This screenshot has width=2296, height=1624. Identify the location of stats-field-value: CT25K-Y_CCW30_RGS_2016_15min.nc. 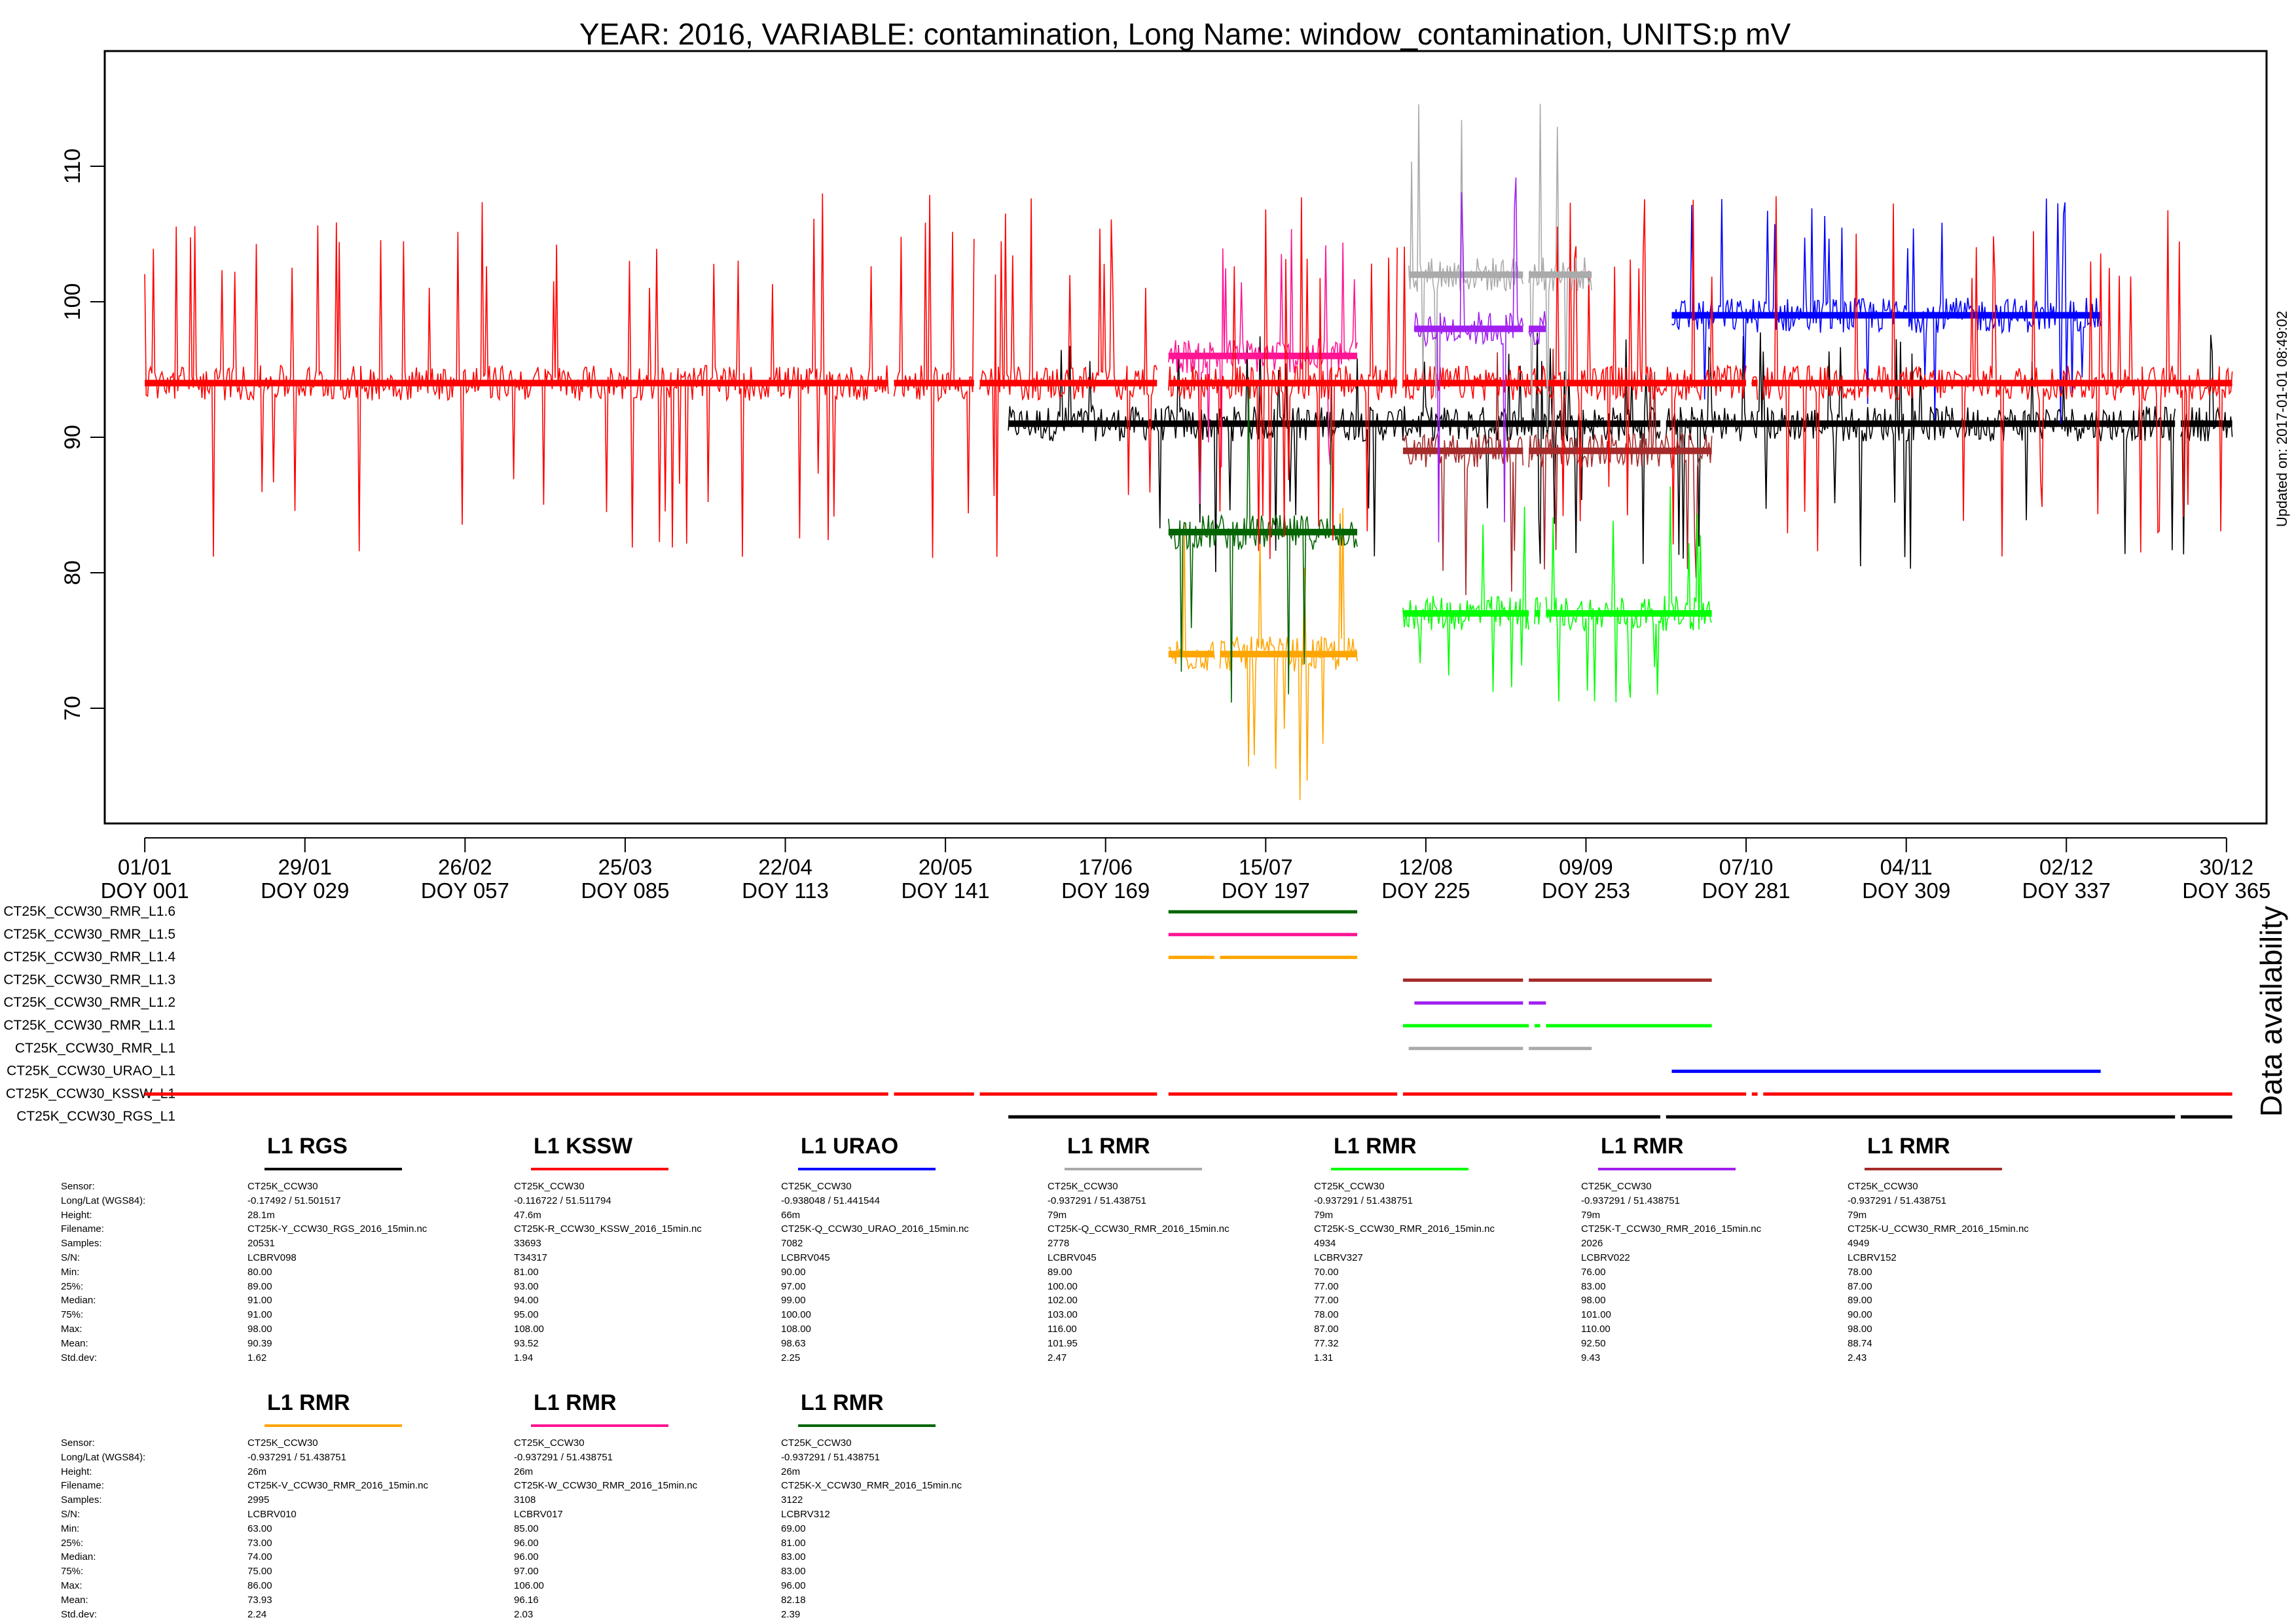
(337, 1229).